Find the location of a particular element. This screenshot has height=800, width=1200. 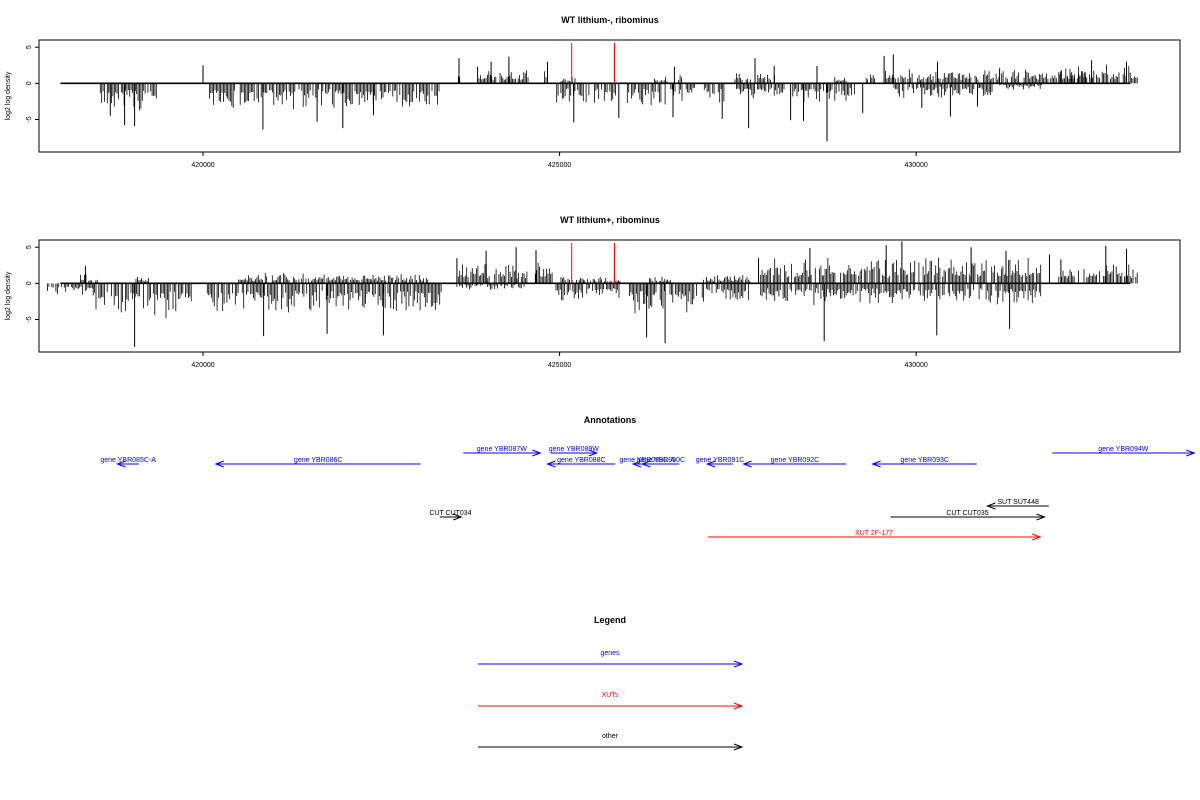

legend-item-genes: genes is located at coordinates (611, 659).